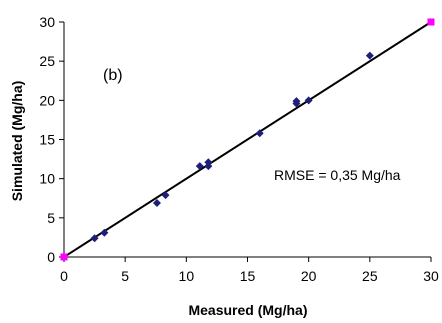  I want to click on x-axis-title: Measured (Mg/ha), so click(247, 310).